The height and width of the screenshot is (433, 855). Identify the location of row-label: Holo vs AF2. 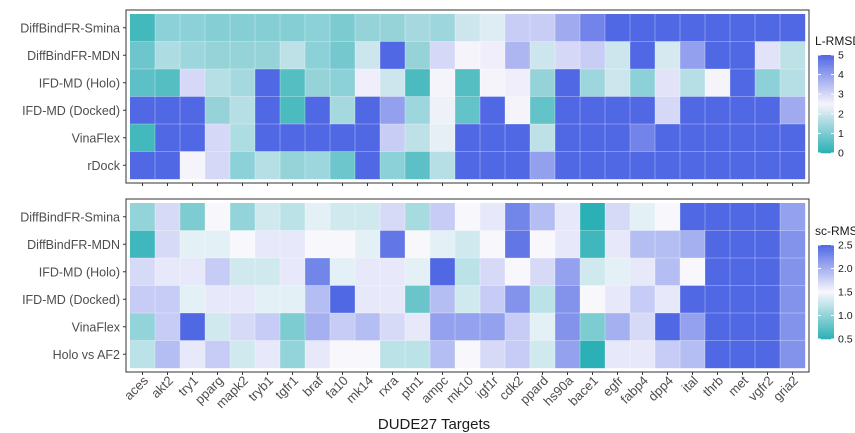
(86, 355).